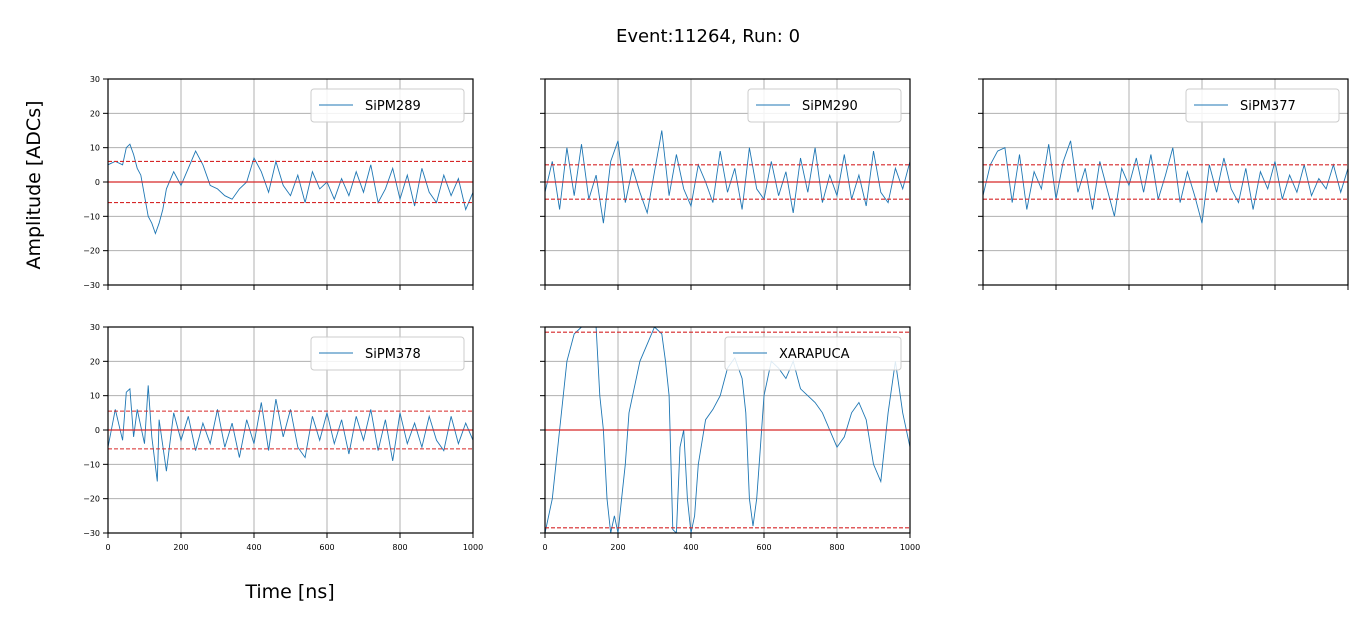  Describe the element at coordinates (393, 106) in the screenshot. I see `legend-label: SiPM289` at that location.